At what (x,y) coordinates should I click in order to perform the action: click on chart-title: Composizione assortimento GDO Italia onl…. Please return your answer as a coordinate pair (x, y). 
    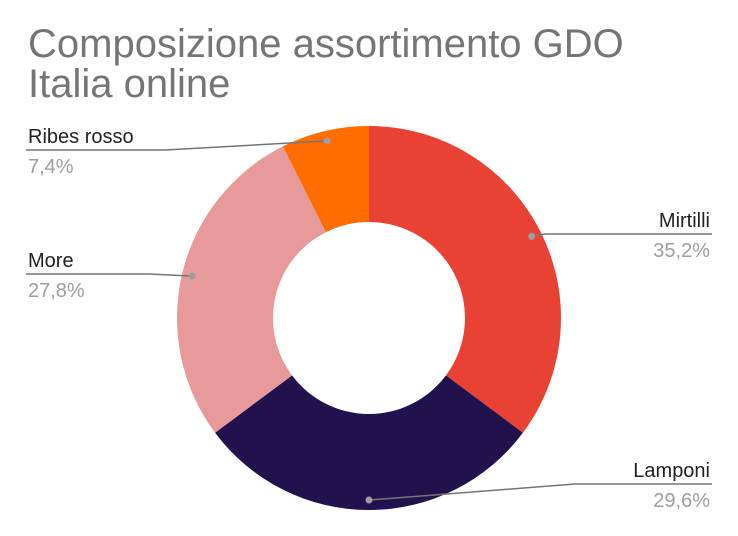
    Looking at the image, I should click on (326, 64).